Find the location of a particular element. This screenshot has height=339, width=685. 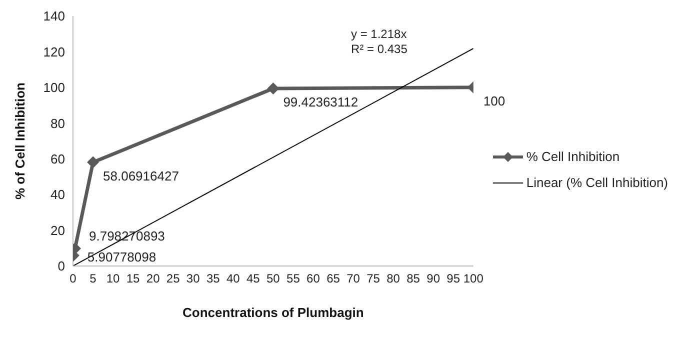

x-tick-label: 45 is located at coordinates (253, 279).